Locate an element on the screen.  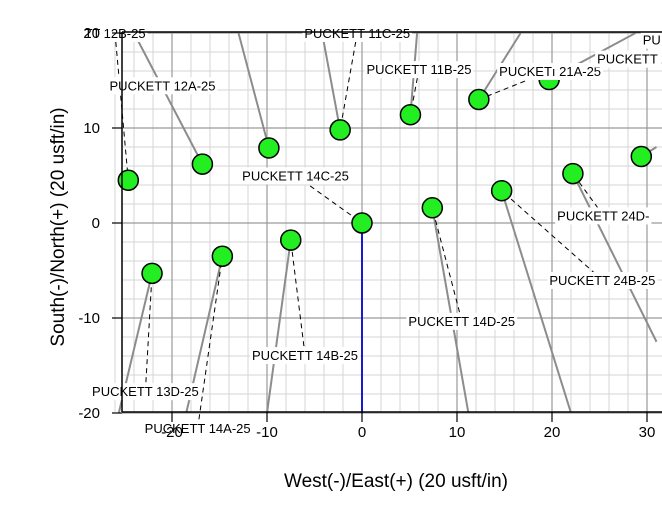
well-label-group: PUCKETT 14C-25 is located at coordinates (295, 176).